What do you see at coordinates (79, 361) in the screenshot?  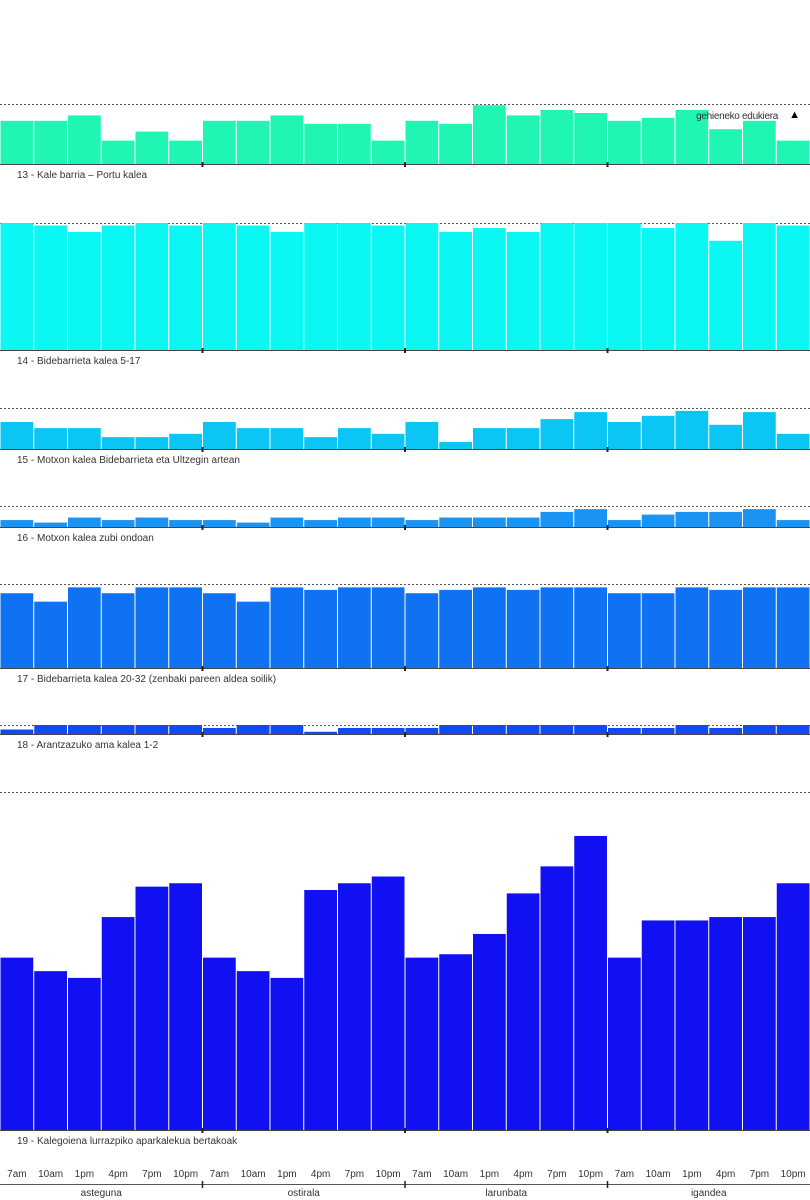 I see `series-label: 14 - Bidebarrieta kalea 5-17` at bounding box center [79, 361].